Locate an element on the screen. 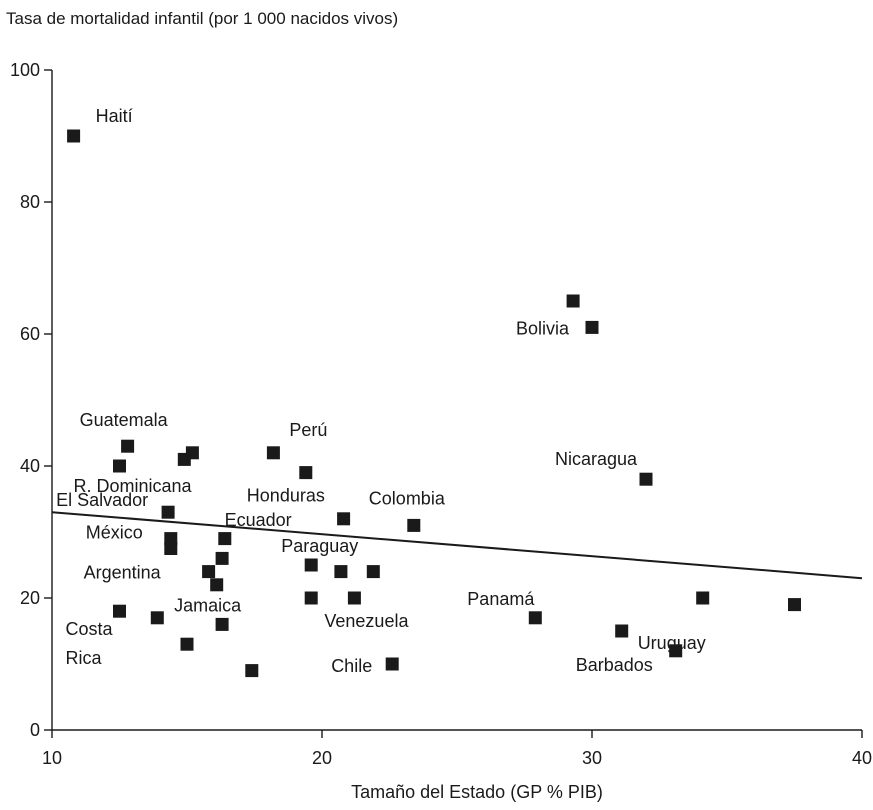 This screenshot has height=810, width=873. point-label: Uruguay is located at coordinates (672, 643).